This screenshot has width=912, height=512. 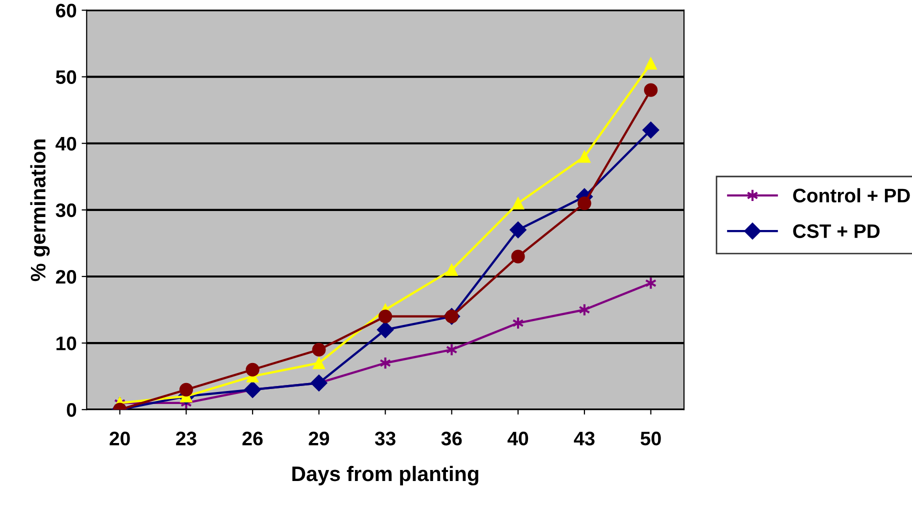 What do you see at coordinates (385, 476) in the screenshot?
I see `x-axis-title: Days from planting` at bounding box center [385, 476].